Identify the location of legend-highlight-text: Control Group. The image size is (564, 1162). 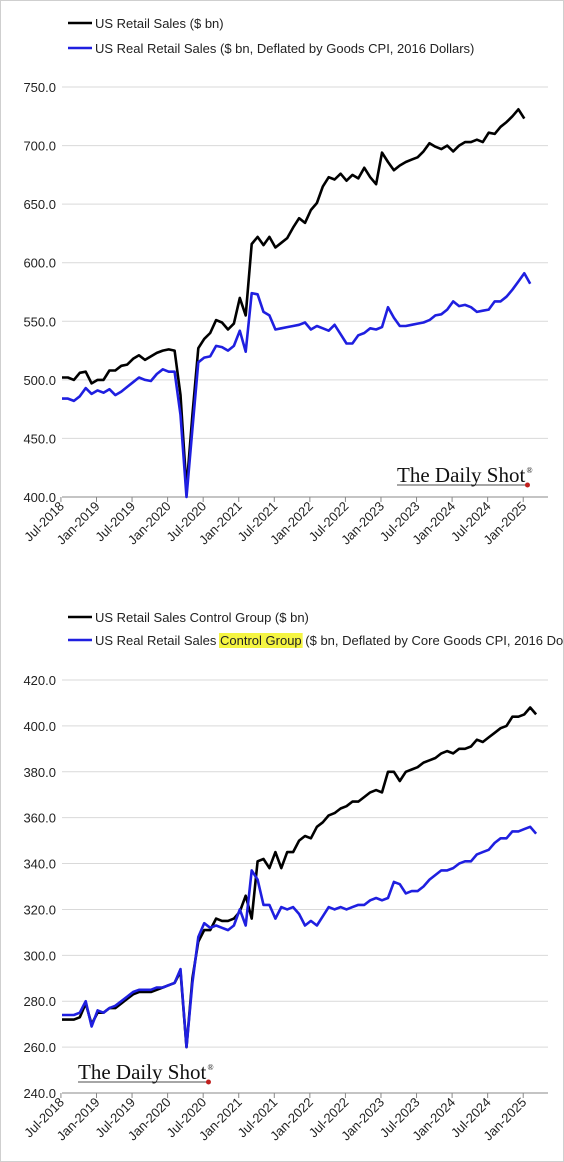
(261, 640).